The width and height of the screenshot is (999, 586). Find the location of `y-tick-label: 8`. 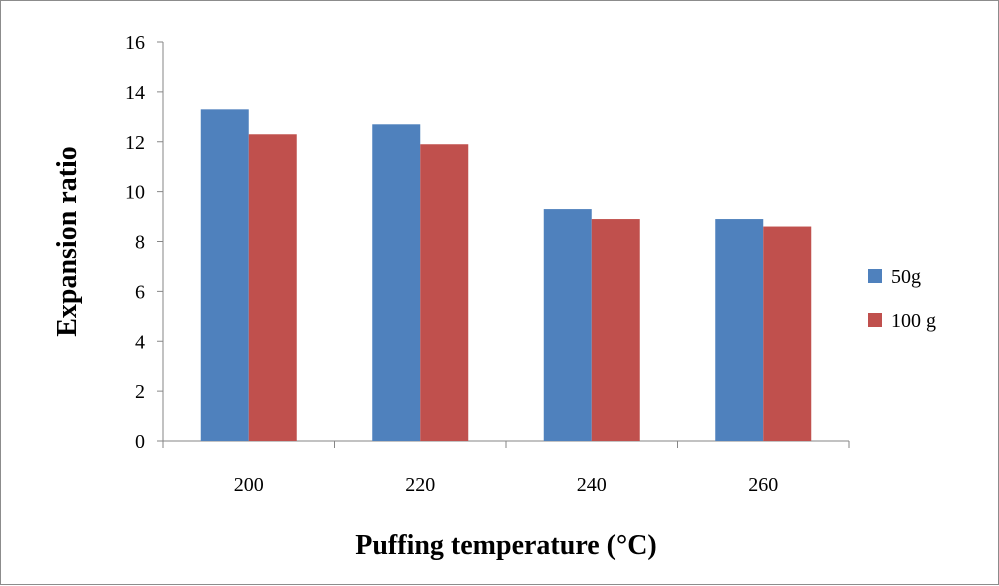

y-tick-label: 8 is located at coordinates (140, 243).